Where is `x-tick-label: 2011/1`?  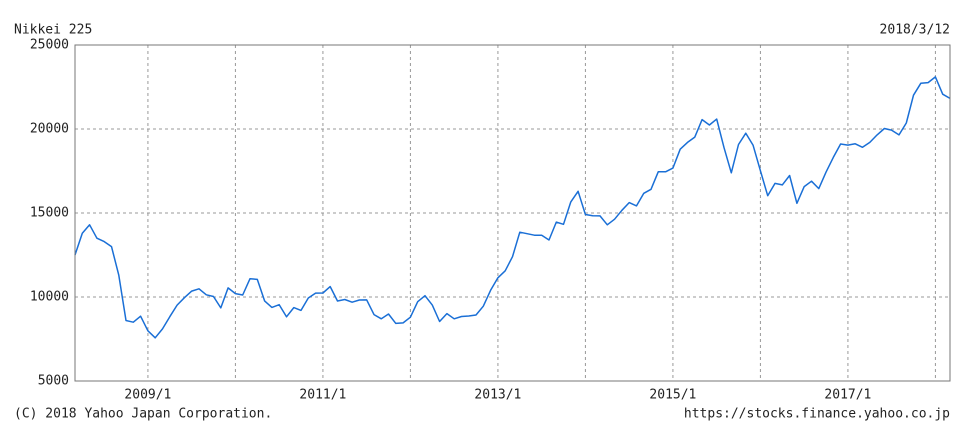 x-tick-label: 2011/1 is located at coordinates (322, 395).